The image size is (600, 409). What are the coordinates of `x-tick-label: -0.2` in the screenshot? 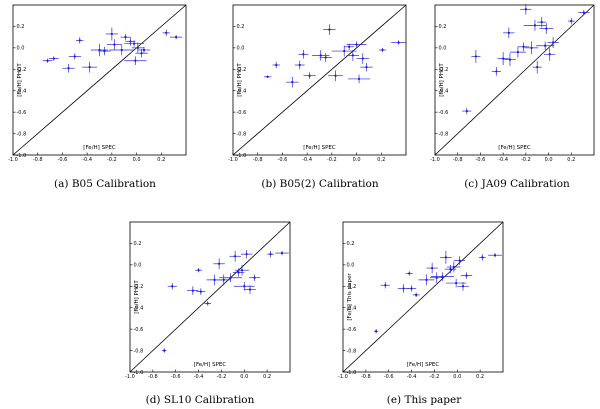 It's located at (435, 377).